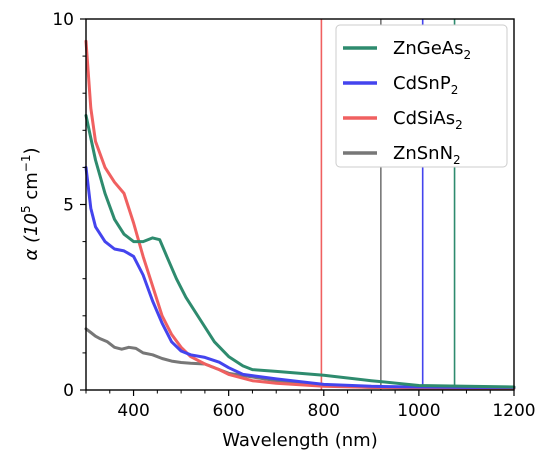 The image size is (550, 459). I want to click on y-axis-label-sup: 5, so click(26, 209).